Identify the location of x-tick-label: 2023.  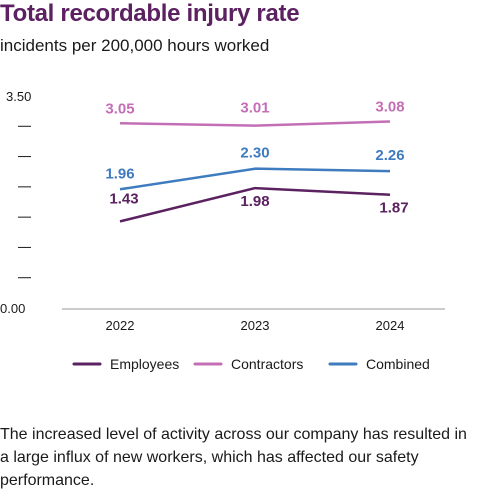
(255, 325).